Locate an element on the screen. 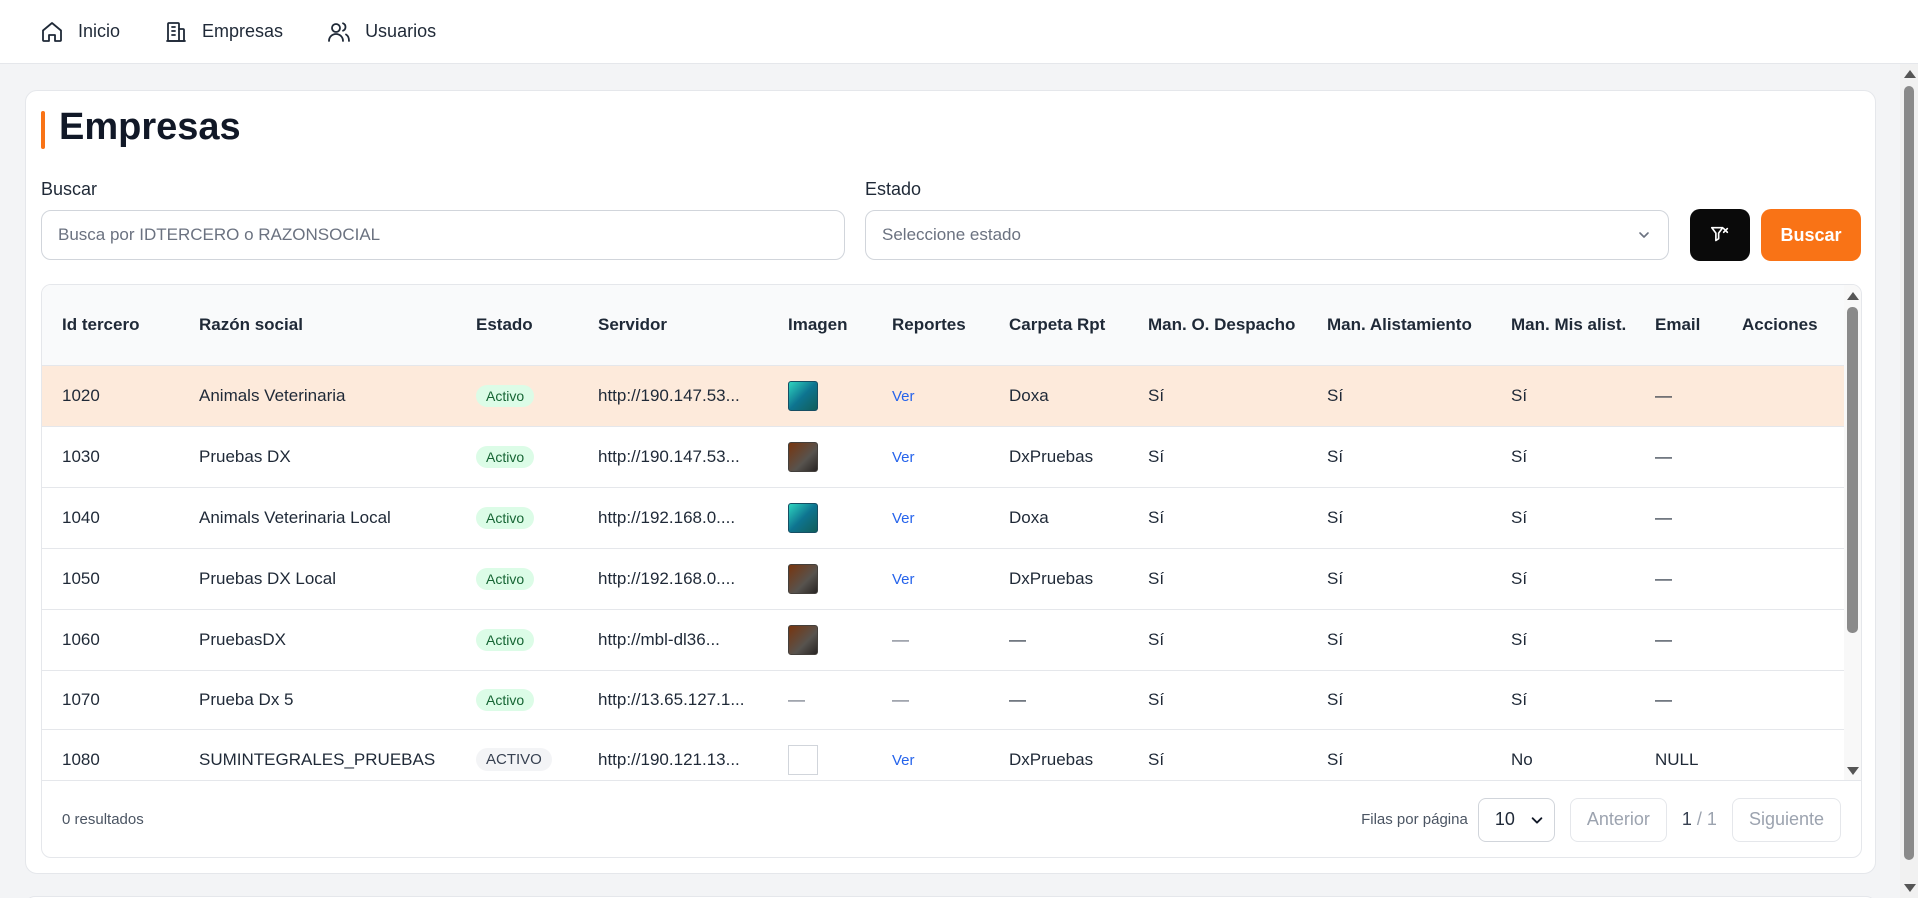  prev-page-button: Anterior is located at coordinates (1618, 819).